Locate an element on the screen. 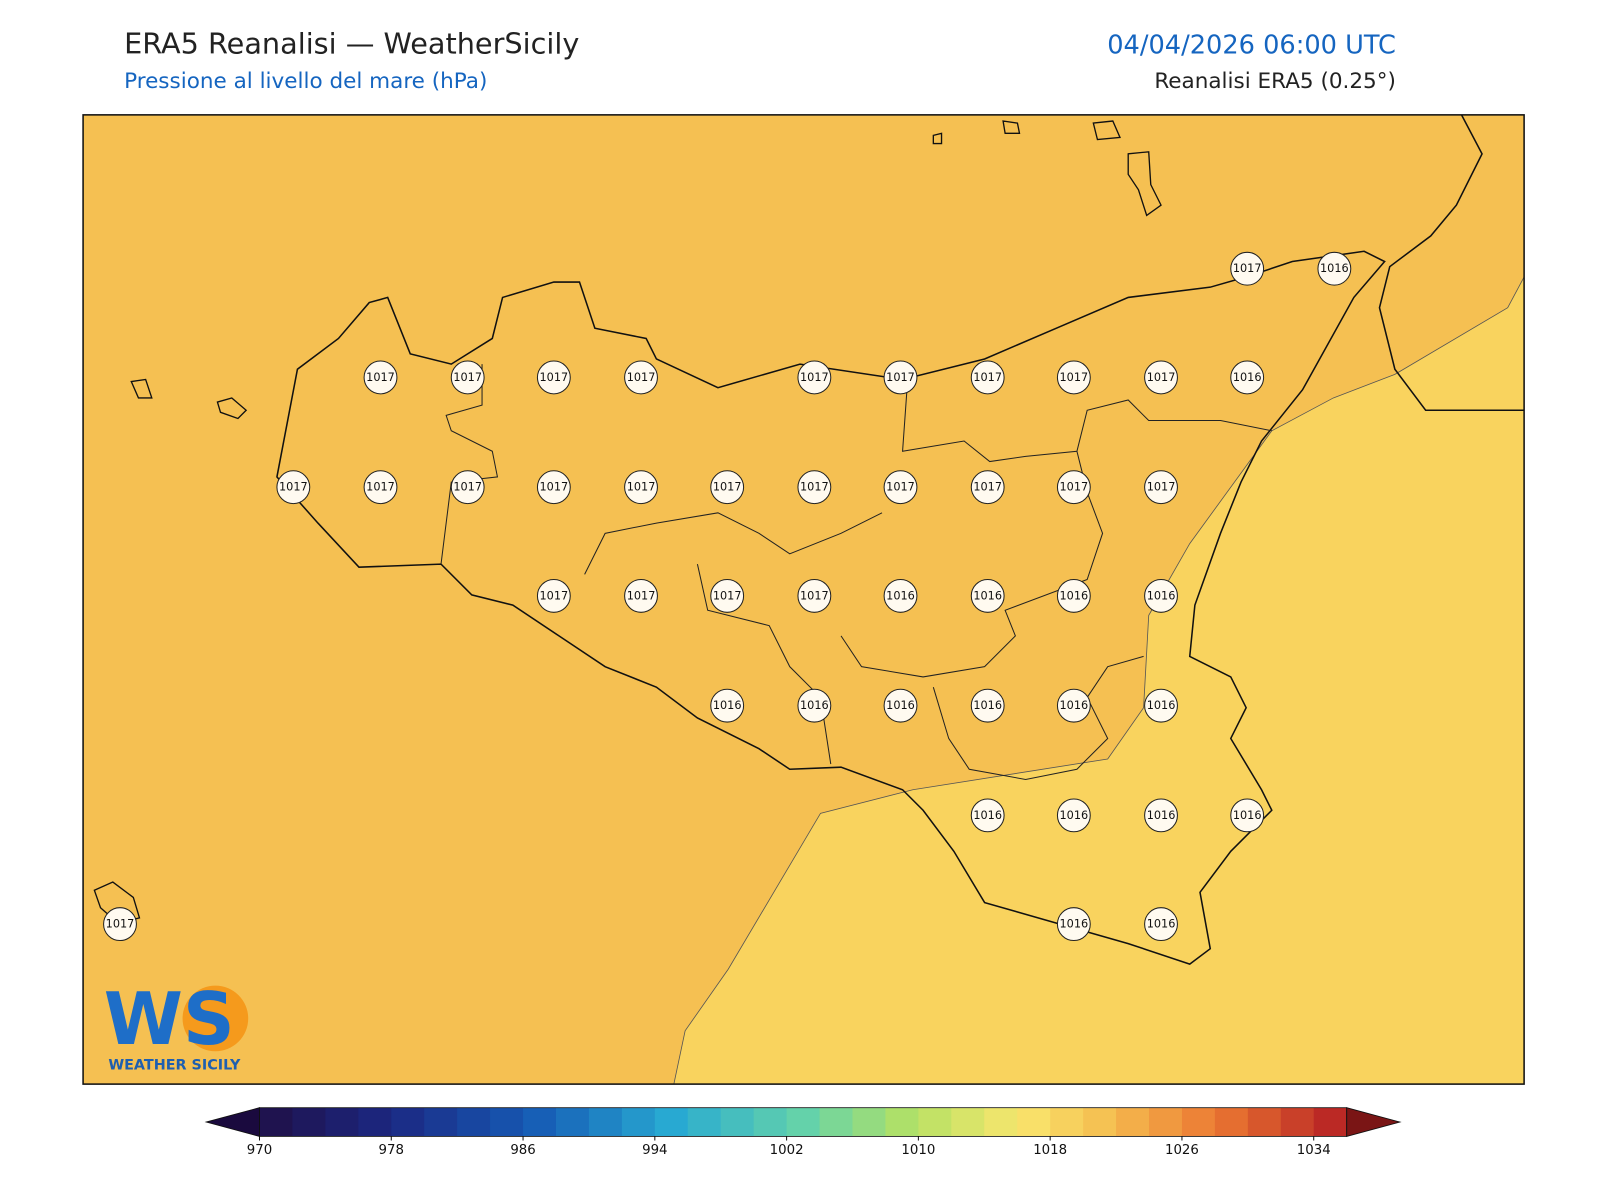 The height and width of the screenshot is (1200, 1600). title: ERA5 Reanalisi — WeatherSicily is located at coordinates (351, 43).